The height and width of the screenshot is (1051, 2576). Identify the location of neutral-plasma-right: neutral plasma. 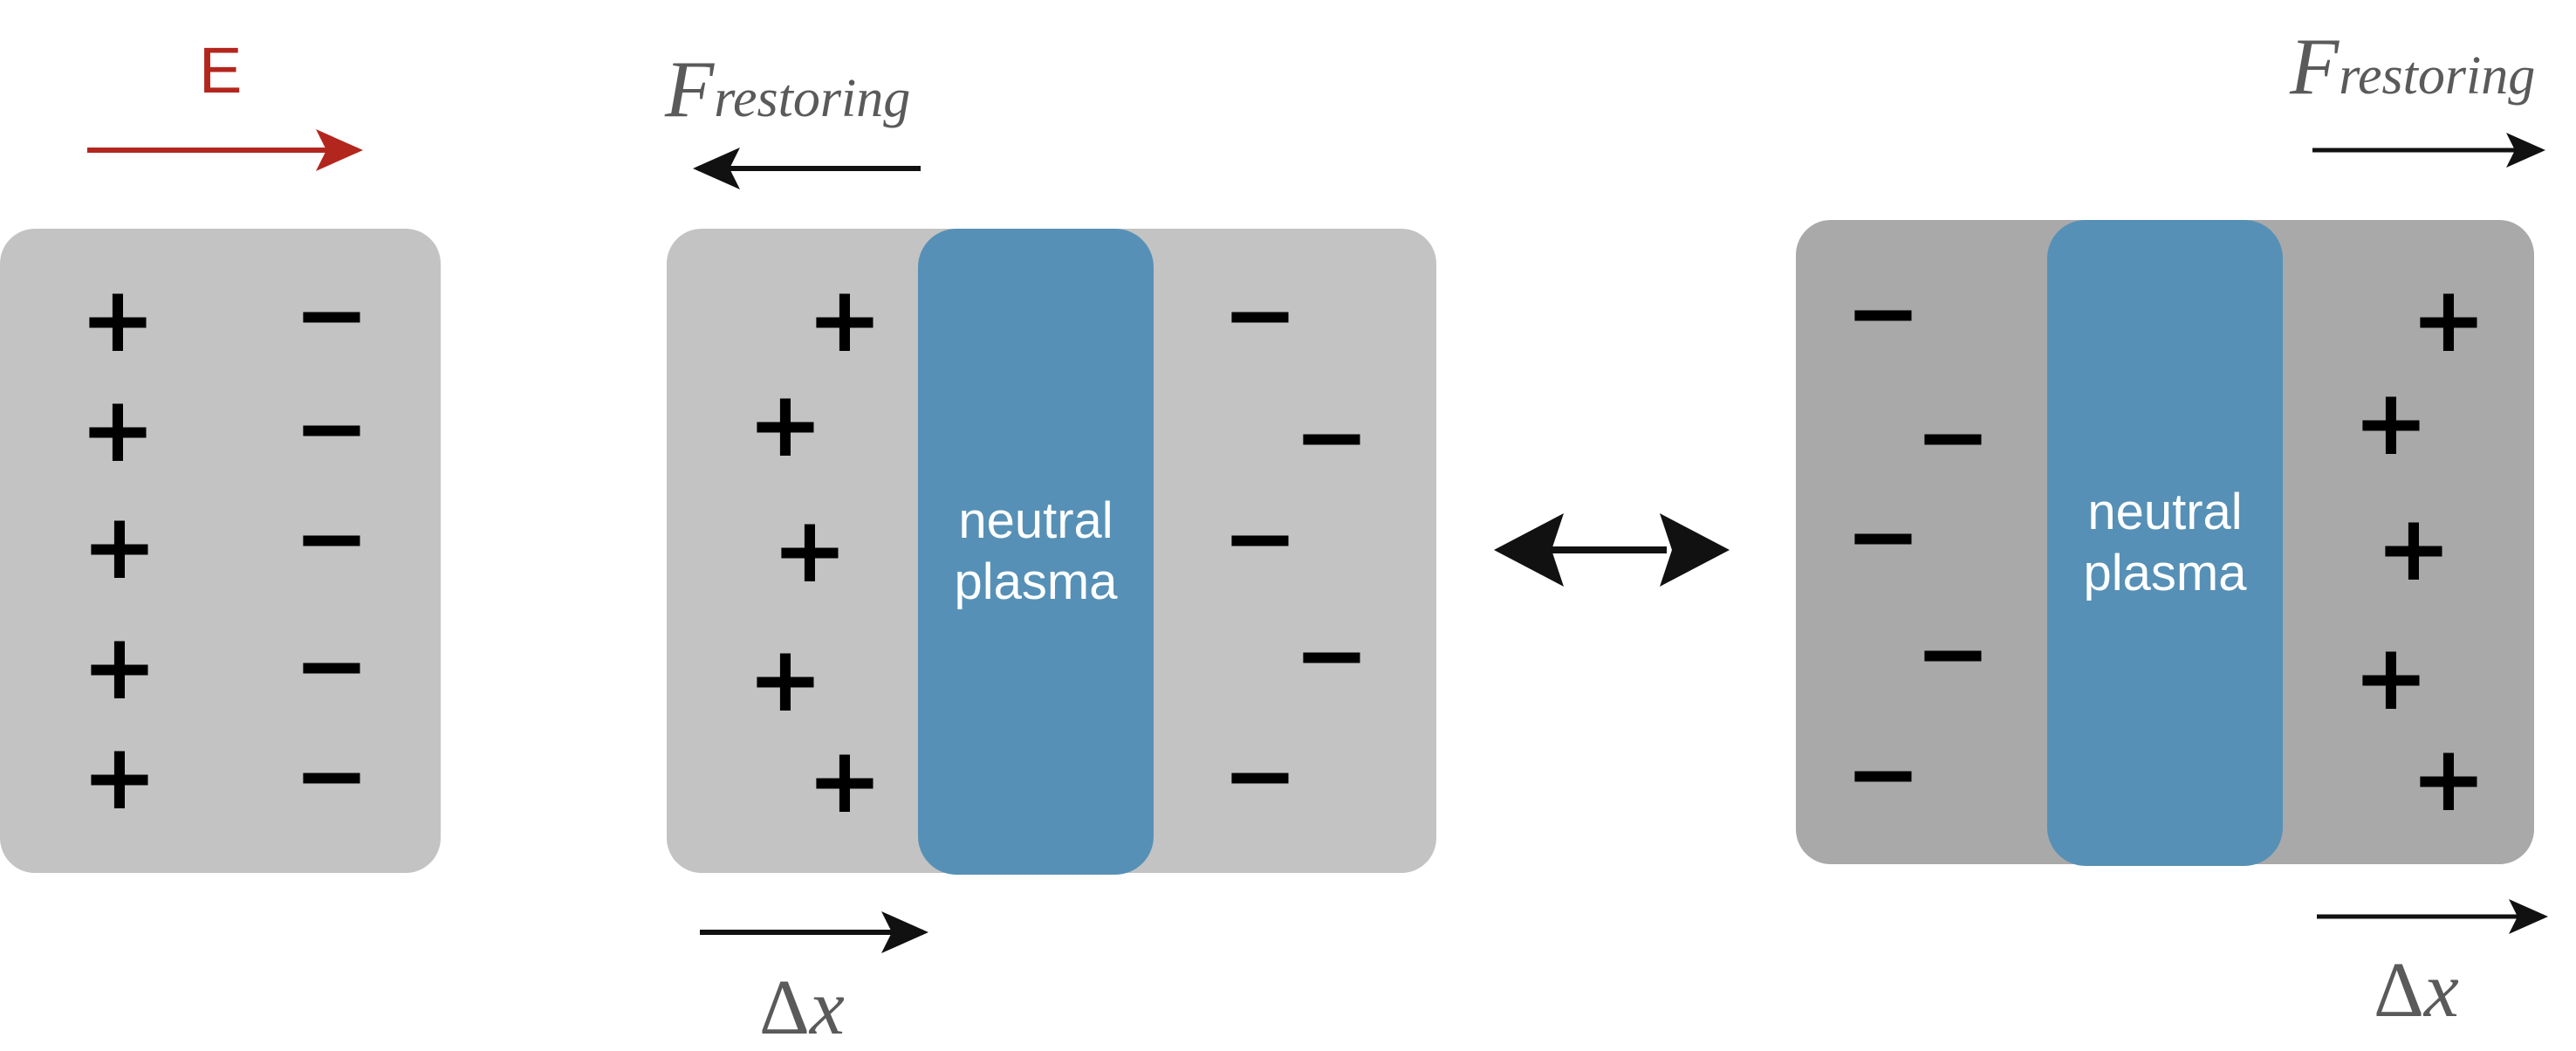
(2165, 543).